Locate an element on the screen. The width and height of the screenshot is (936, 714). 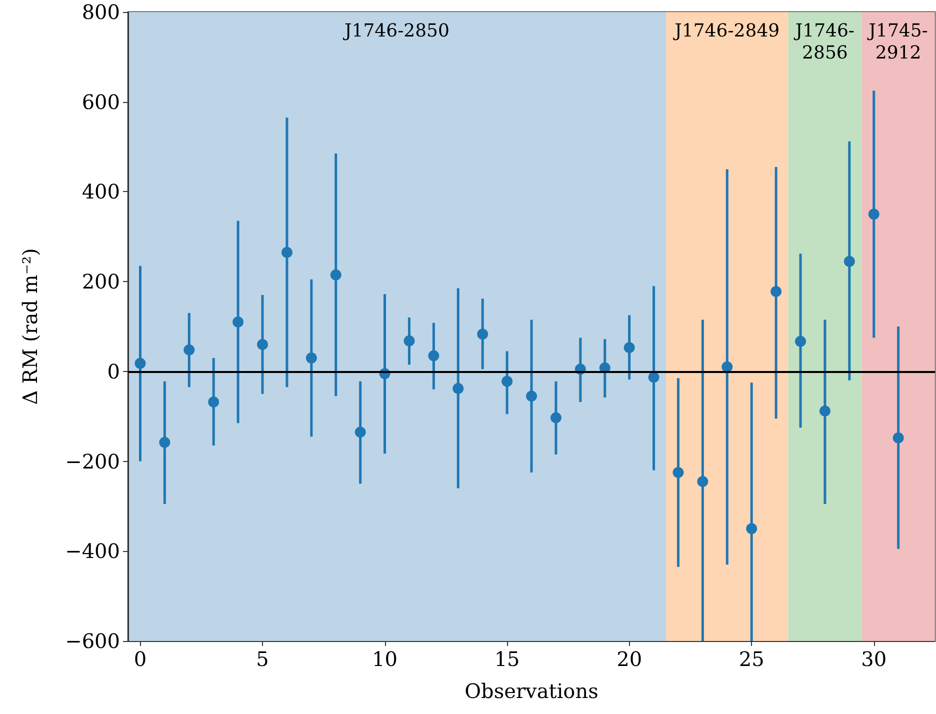
y-tick-label: −600 is located at coordinates (92, 641).